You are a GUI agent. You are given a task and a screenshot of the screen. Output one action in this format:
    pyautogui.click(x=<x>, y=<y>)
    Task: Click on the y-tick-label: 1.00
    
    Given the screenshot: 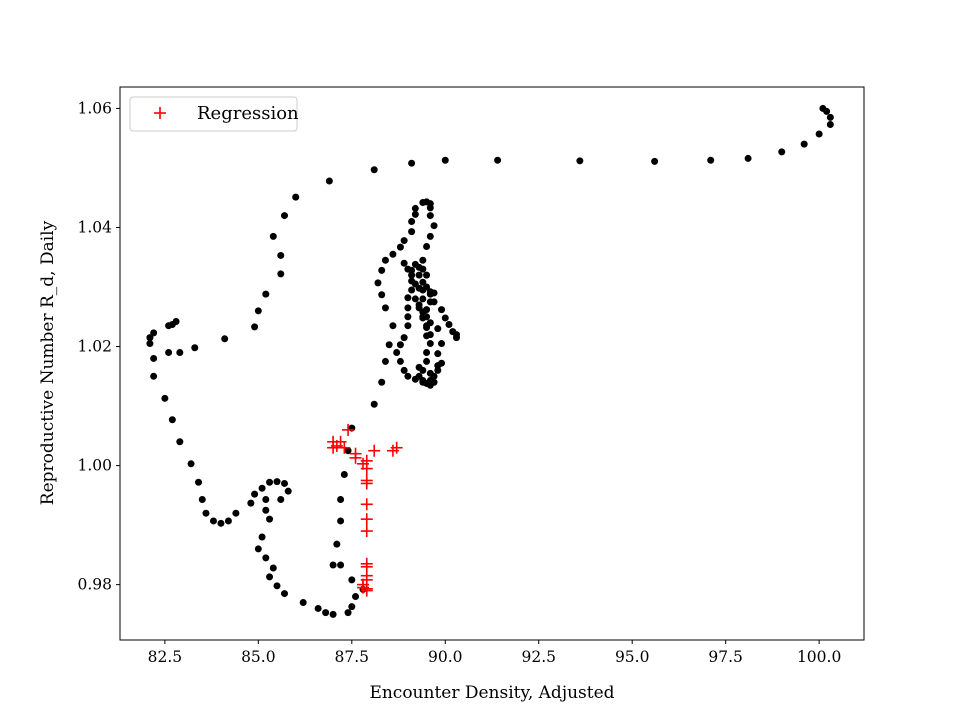 What is the action you would take?
    pyautogui.click(x=94, y=466)
    